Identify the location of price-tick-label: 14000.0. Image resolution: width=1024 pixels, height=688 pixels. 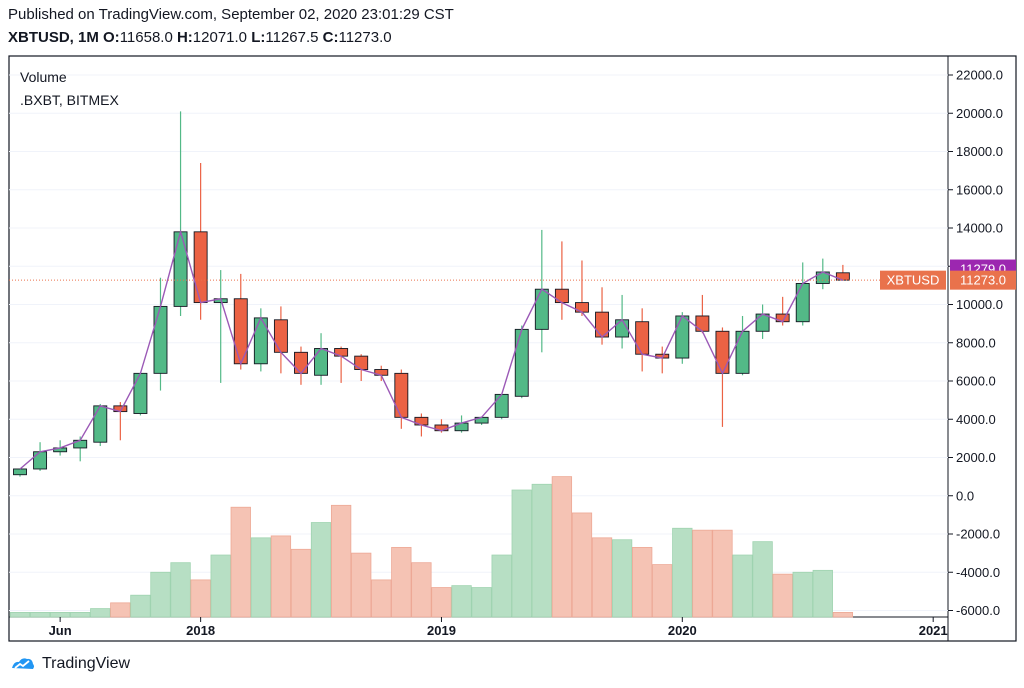
(979, 228).